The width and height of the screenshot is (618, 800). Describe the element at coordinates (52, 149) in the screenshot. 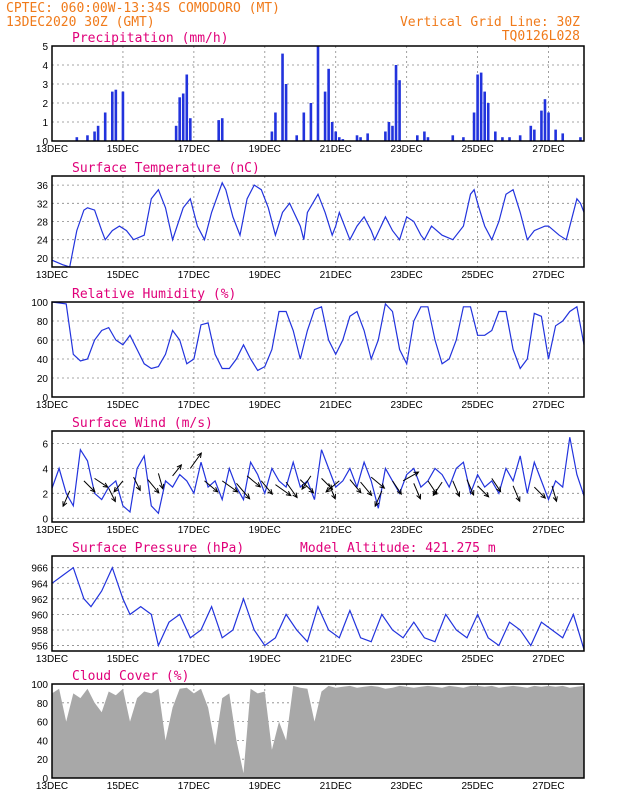

I see `precipitation-xtick-label: 13DEC` at that location.